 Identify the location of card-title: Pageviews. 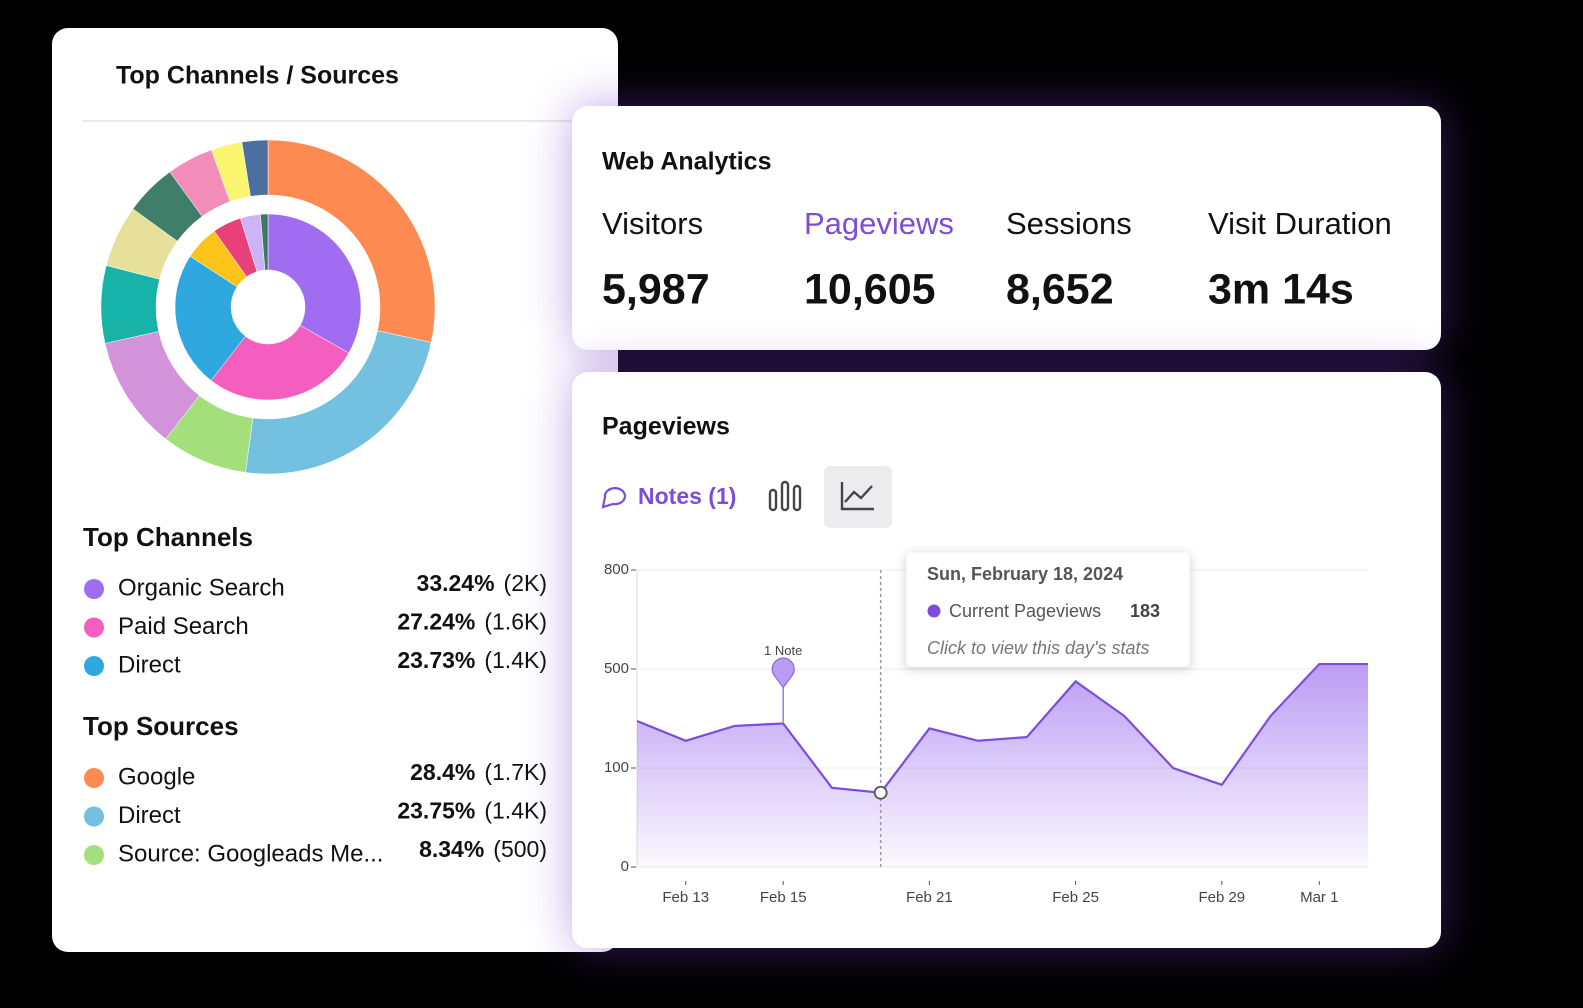
(666, 427).